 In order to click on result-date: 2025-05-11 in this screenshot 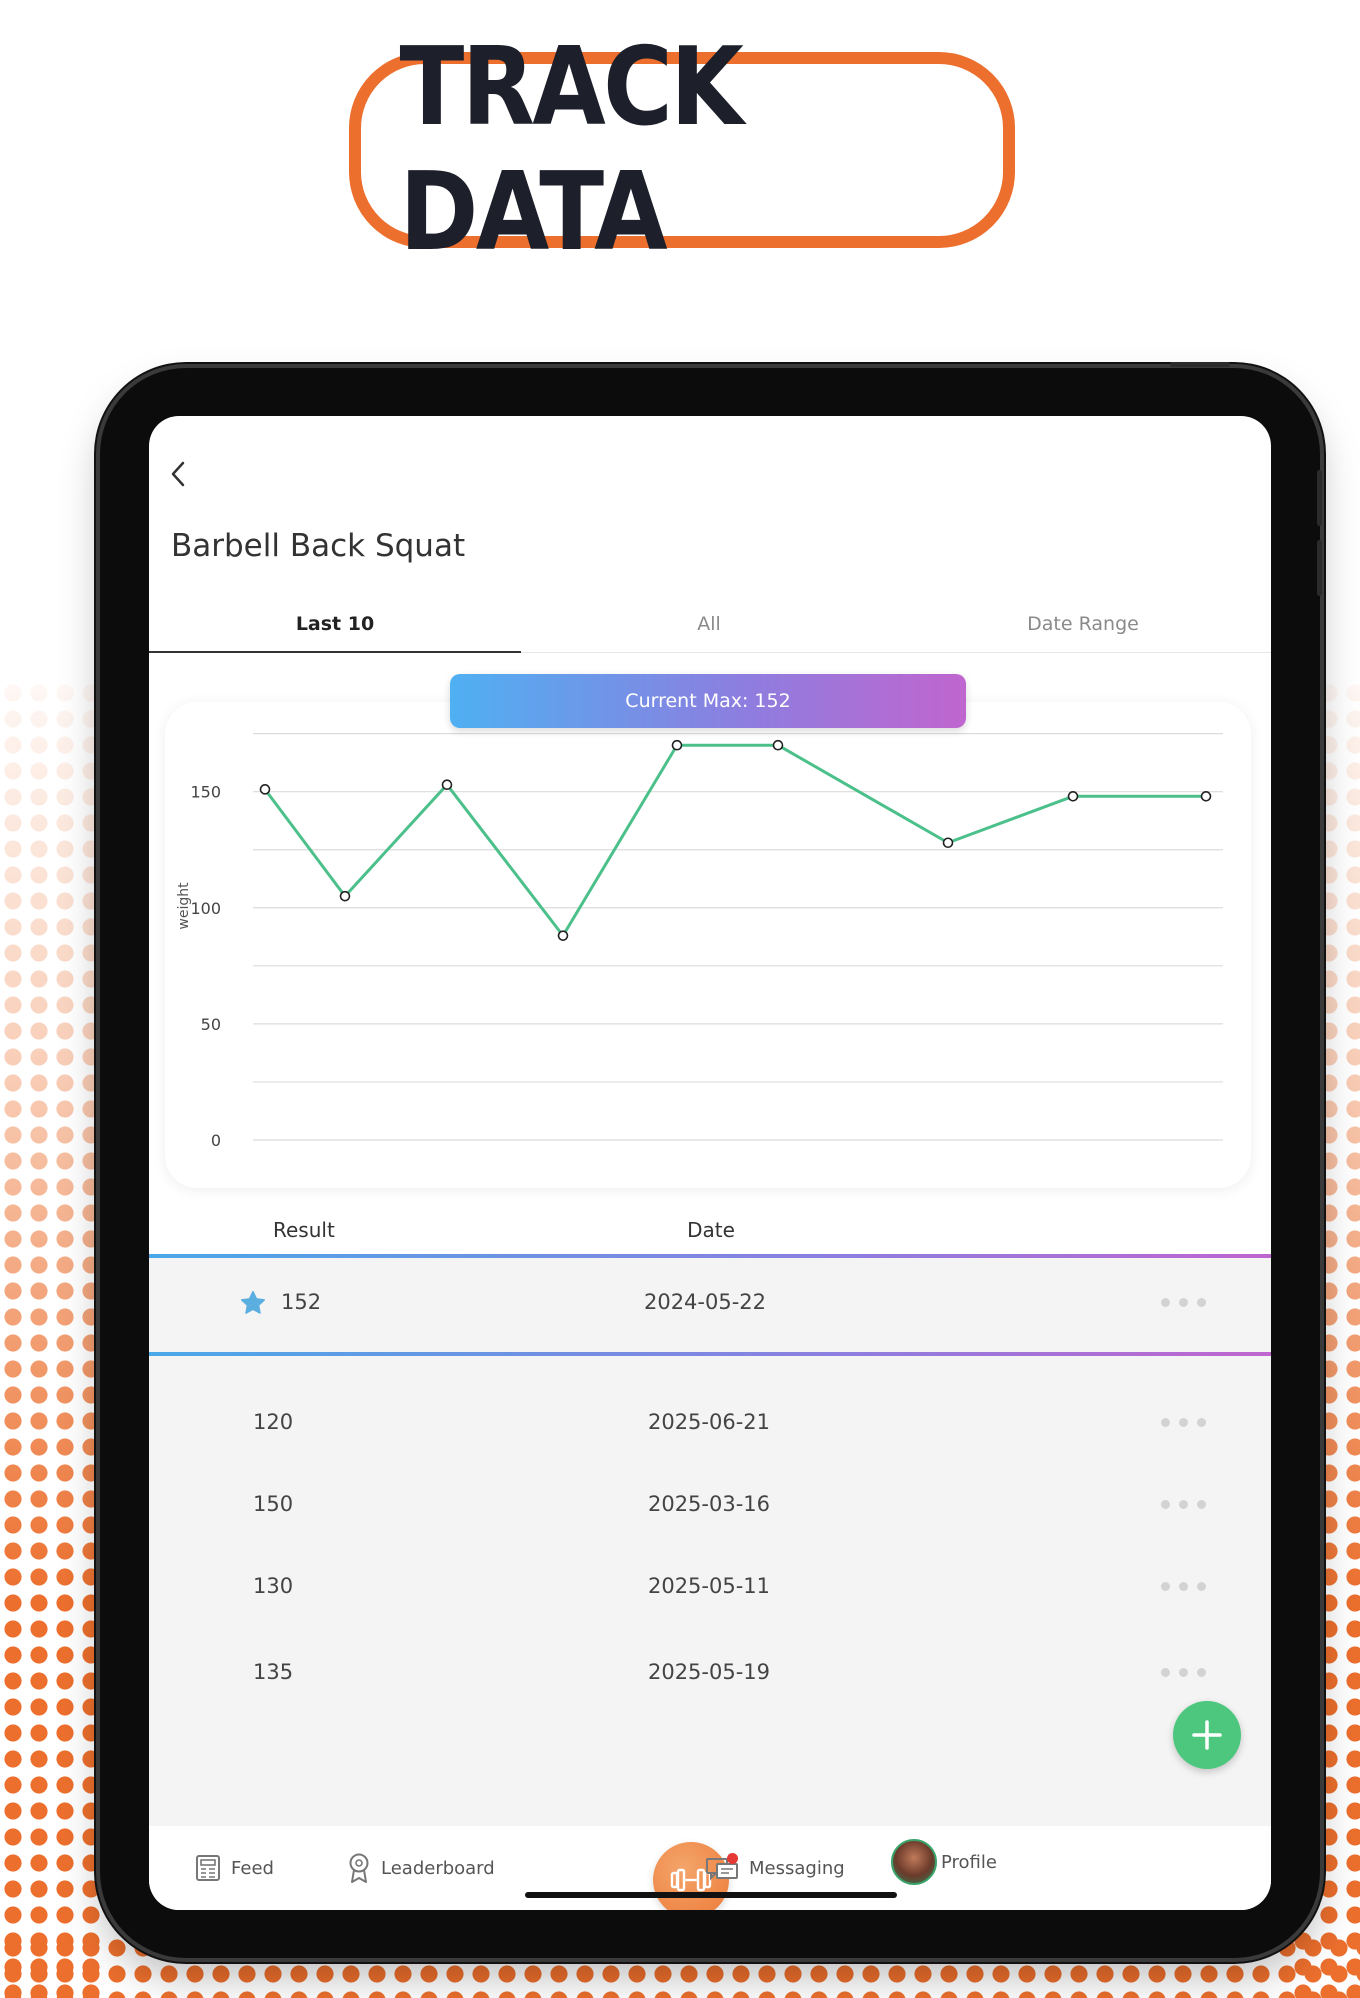, I will do `click(709, 1586)`.